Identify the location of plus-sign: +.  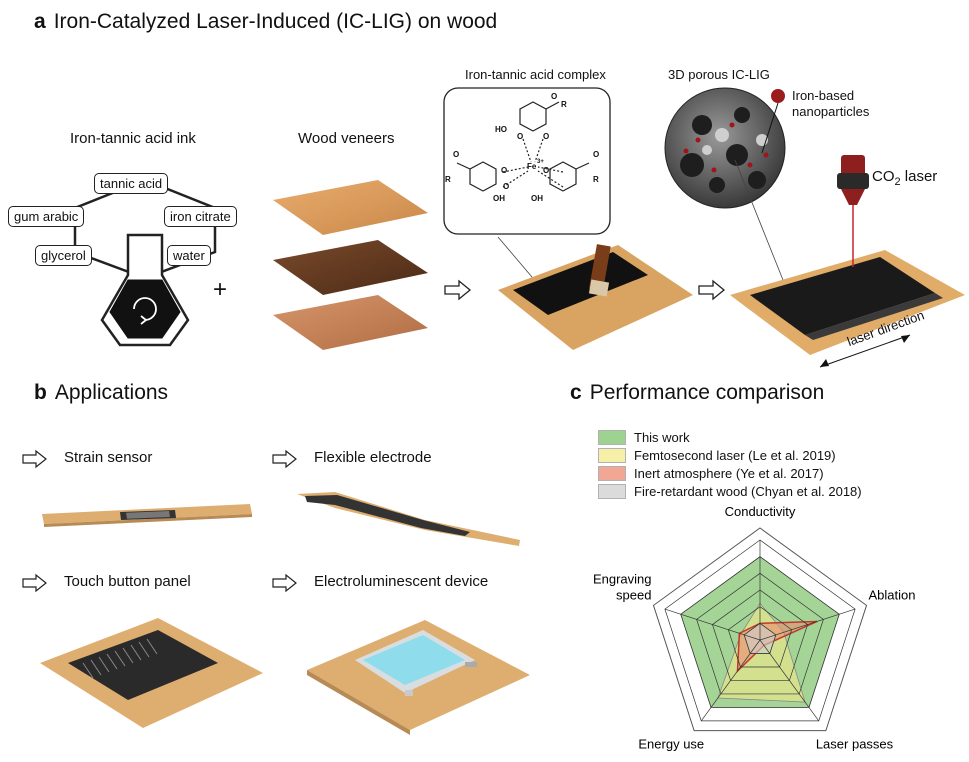
(220, 289).